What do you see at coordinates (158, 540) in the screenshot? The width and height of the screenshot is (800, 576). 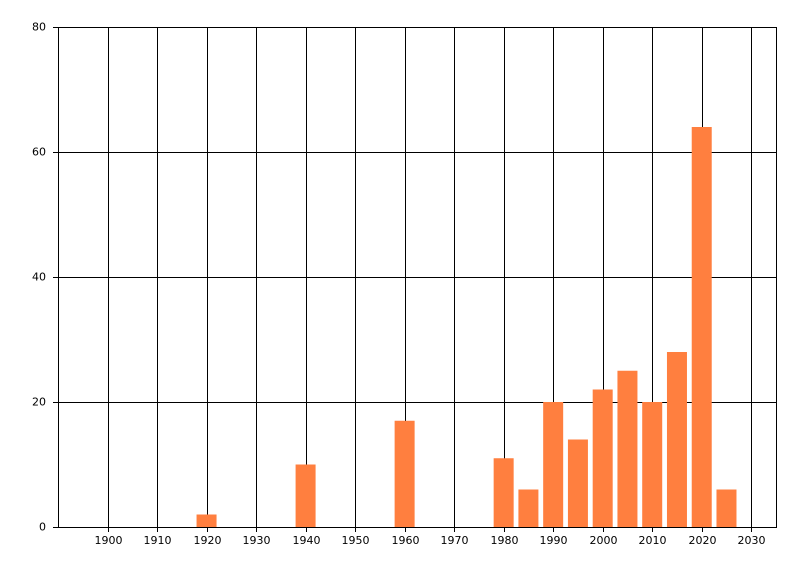 I see `x-tick-label: 1910` at bounding box center [158, 540].